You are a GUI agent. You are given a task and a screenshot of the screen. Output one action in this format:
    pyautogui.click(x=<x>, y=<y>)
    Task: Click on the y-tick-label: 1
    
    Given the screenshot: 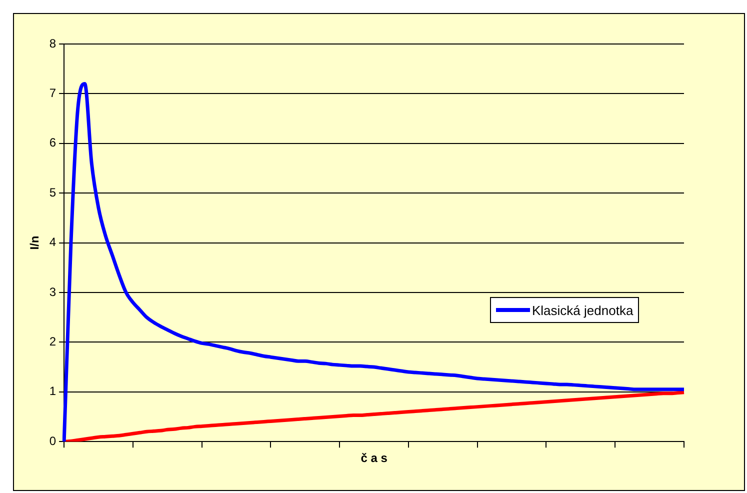 What is the action you would take?
    pyautogui.click(x=52, y=391)
    